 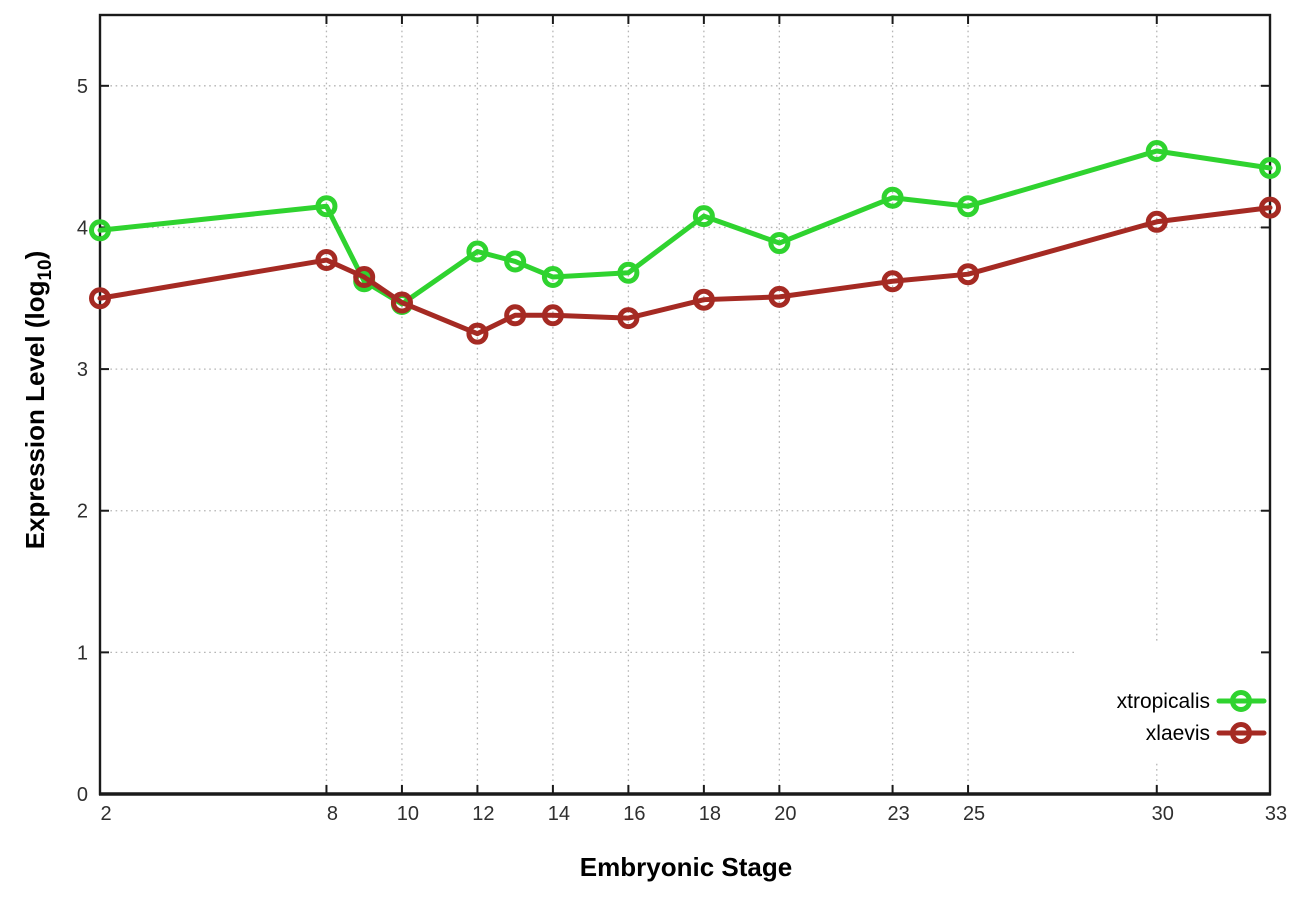 What do you see at coordinates (974, 814) in the screenshot?
I see `x-tick-label: 25` at bounding box center [974, 814].